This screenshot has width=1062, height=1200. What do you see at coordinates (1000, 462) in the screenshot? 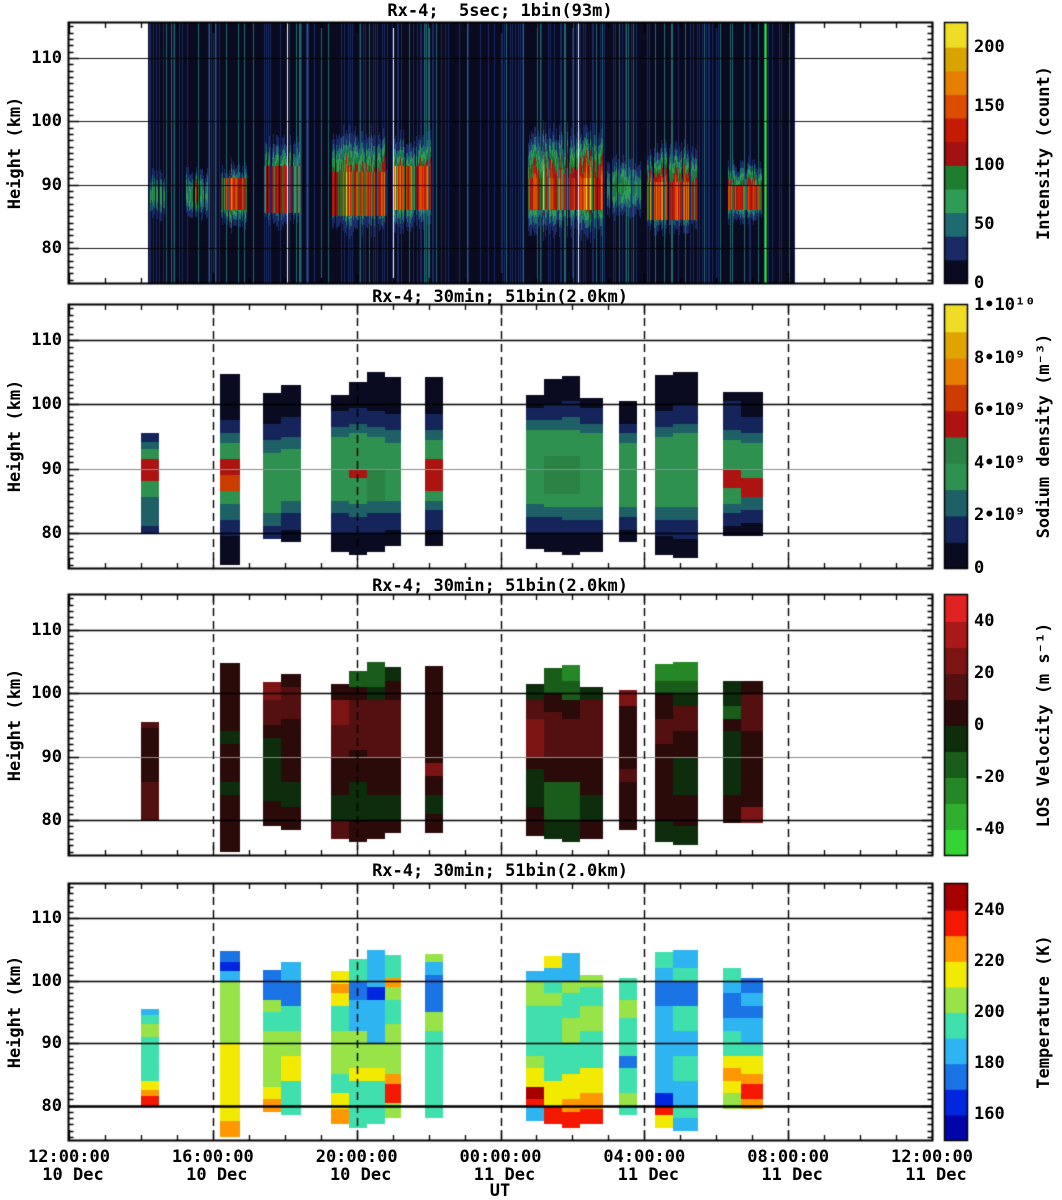
I see `colorbar-tick-label: 4•10⁹` at bounding box center [1000, 462].